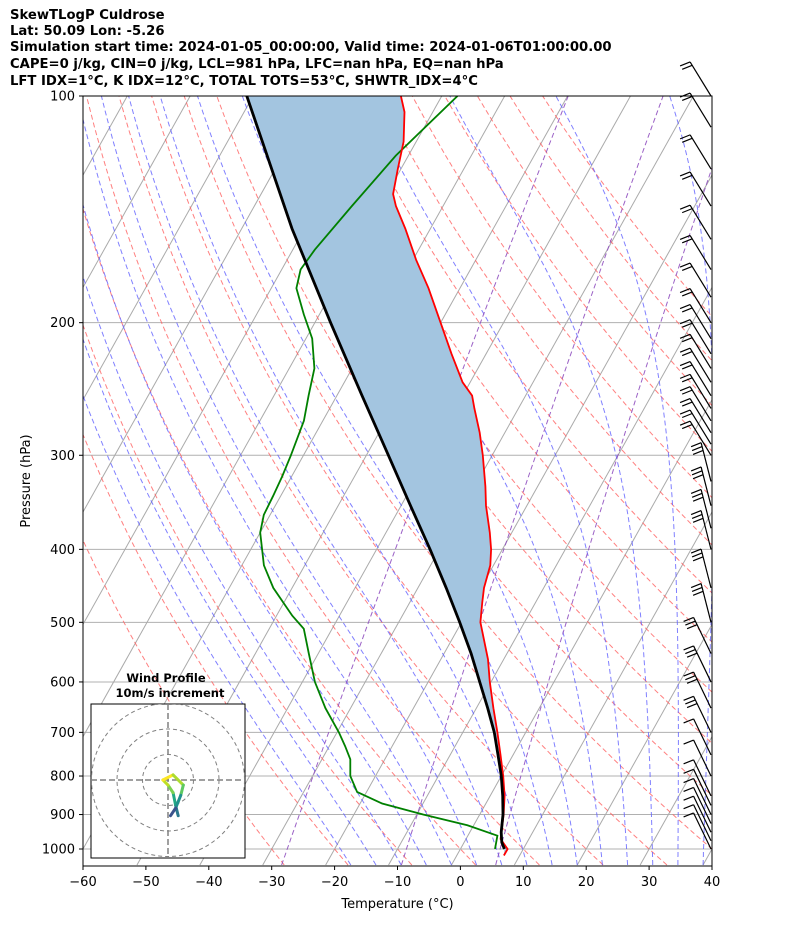 Image resolution: width=794 pixels, height=937 pixels. What do you see at coordinates (170, 693) in the screenshot?
I see `hodograph-subtitle: 10m/s increment` at bounding box center [170, 693].